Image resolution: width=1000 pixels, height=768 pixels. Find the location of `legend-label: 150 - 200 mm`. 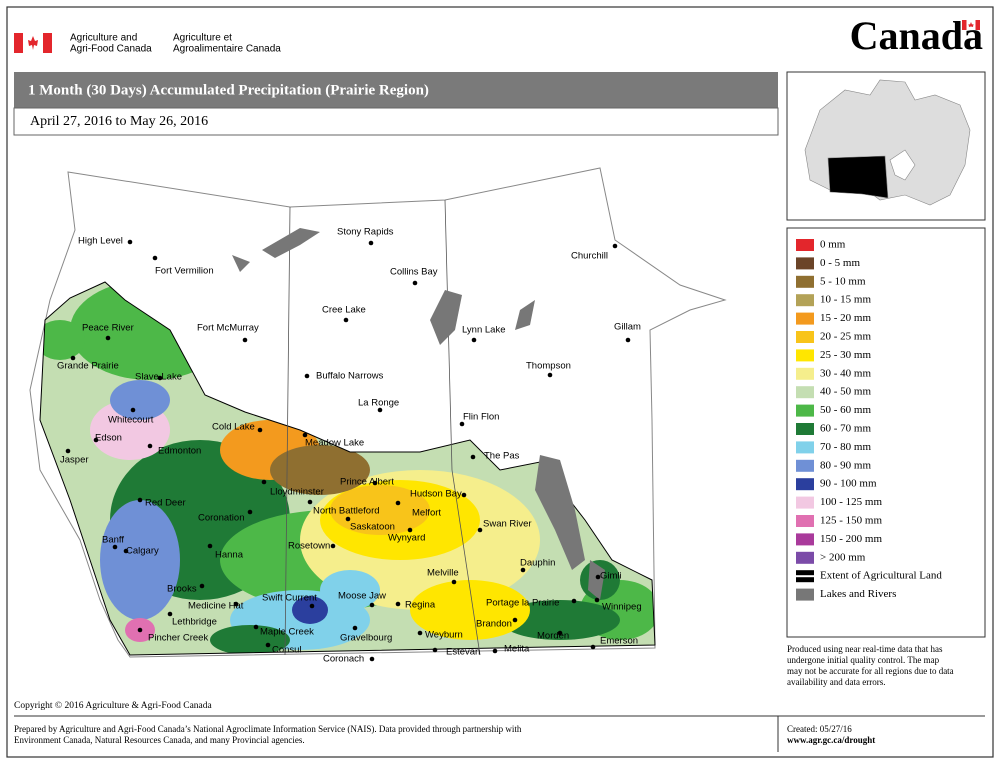

legend-label: 150 - 200 mm is located at coordinates (851, 539).